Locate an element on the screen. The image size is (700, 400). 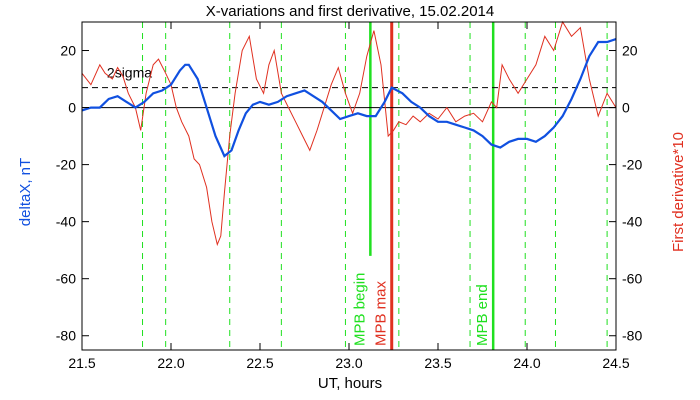
x-tick-label-0: 21.5 is located at coordinates (81, 363).